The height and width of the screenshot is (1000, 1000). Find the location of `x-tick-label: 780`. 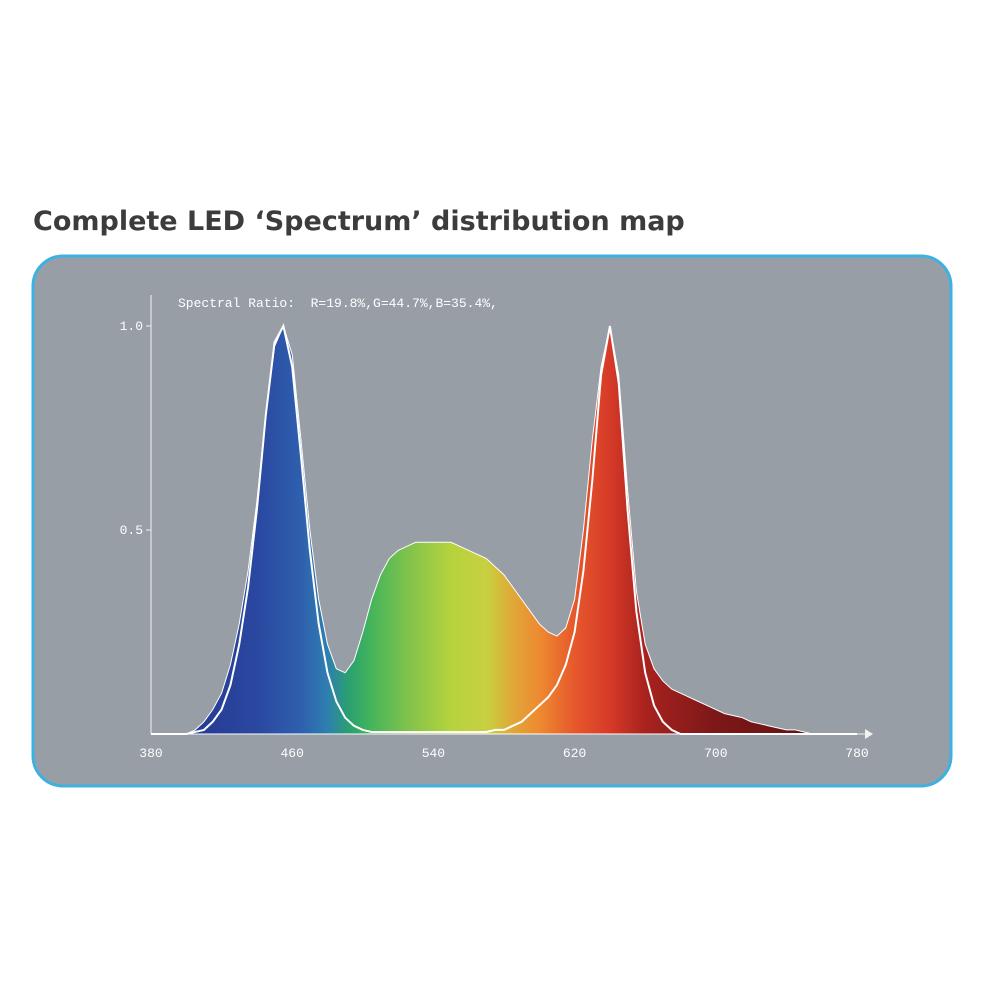

x-tick-label: 780 is located at coordinates (856, 753).